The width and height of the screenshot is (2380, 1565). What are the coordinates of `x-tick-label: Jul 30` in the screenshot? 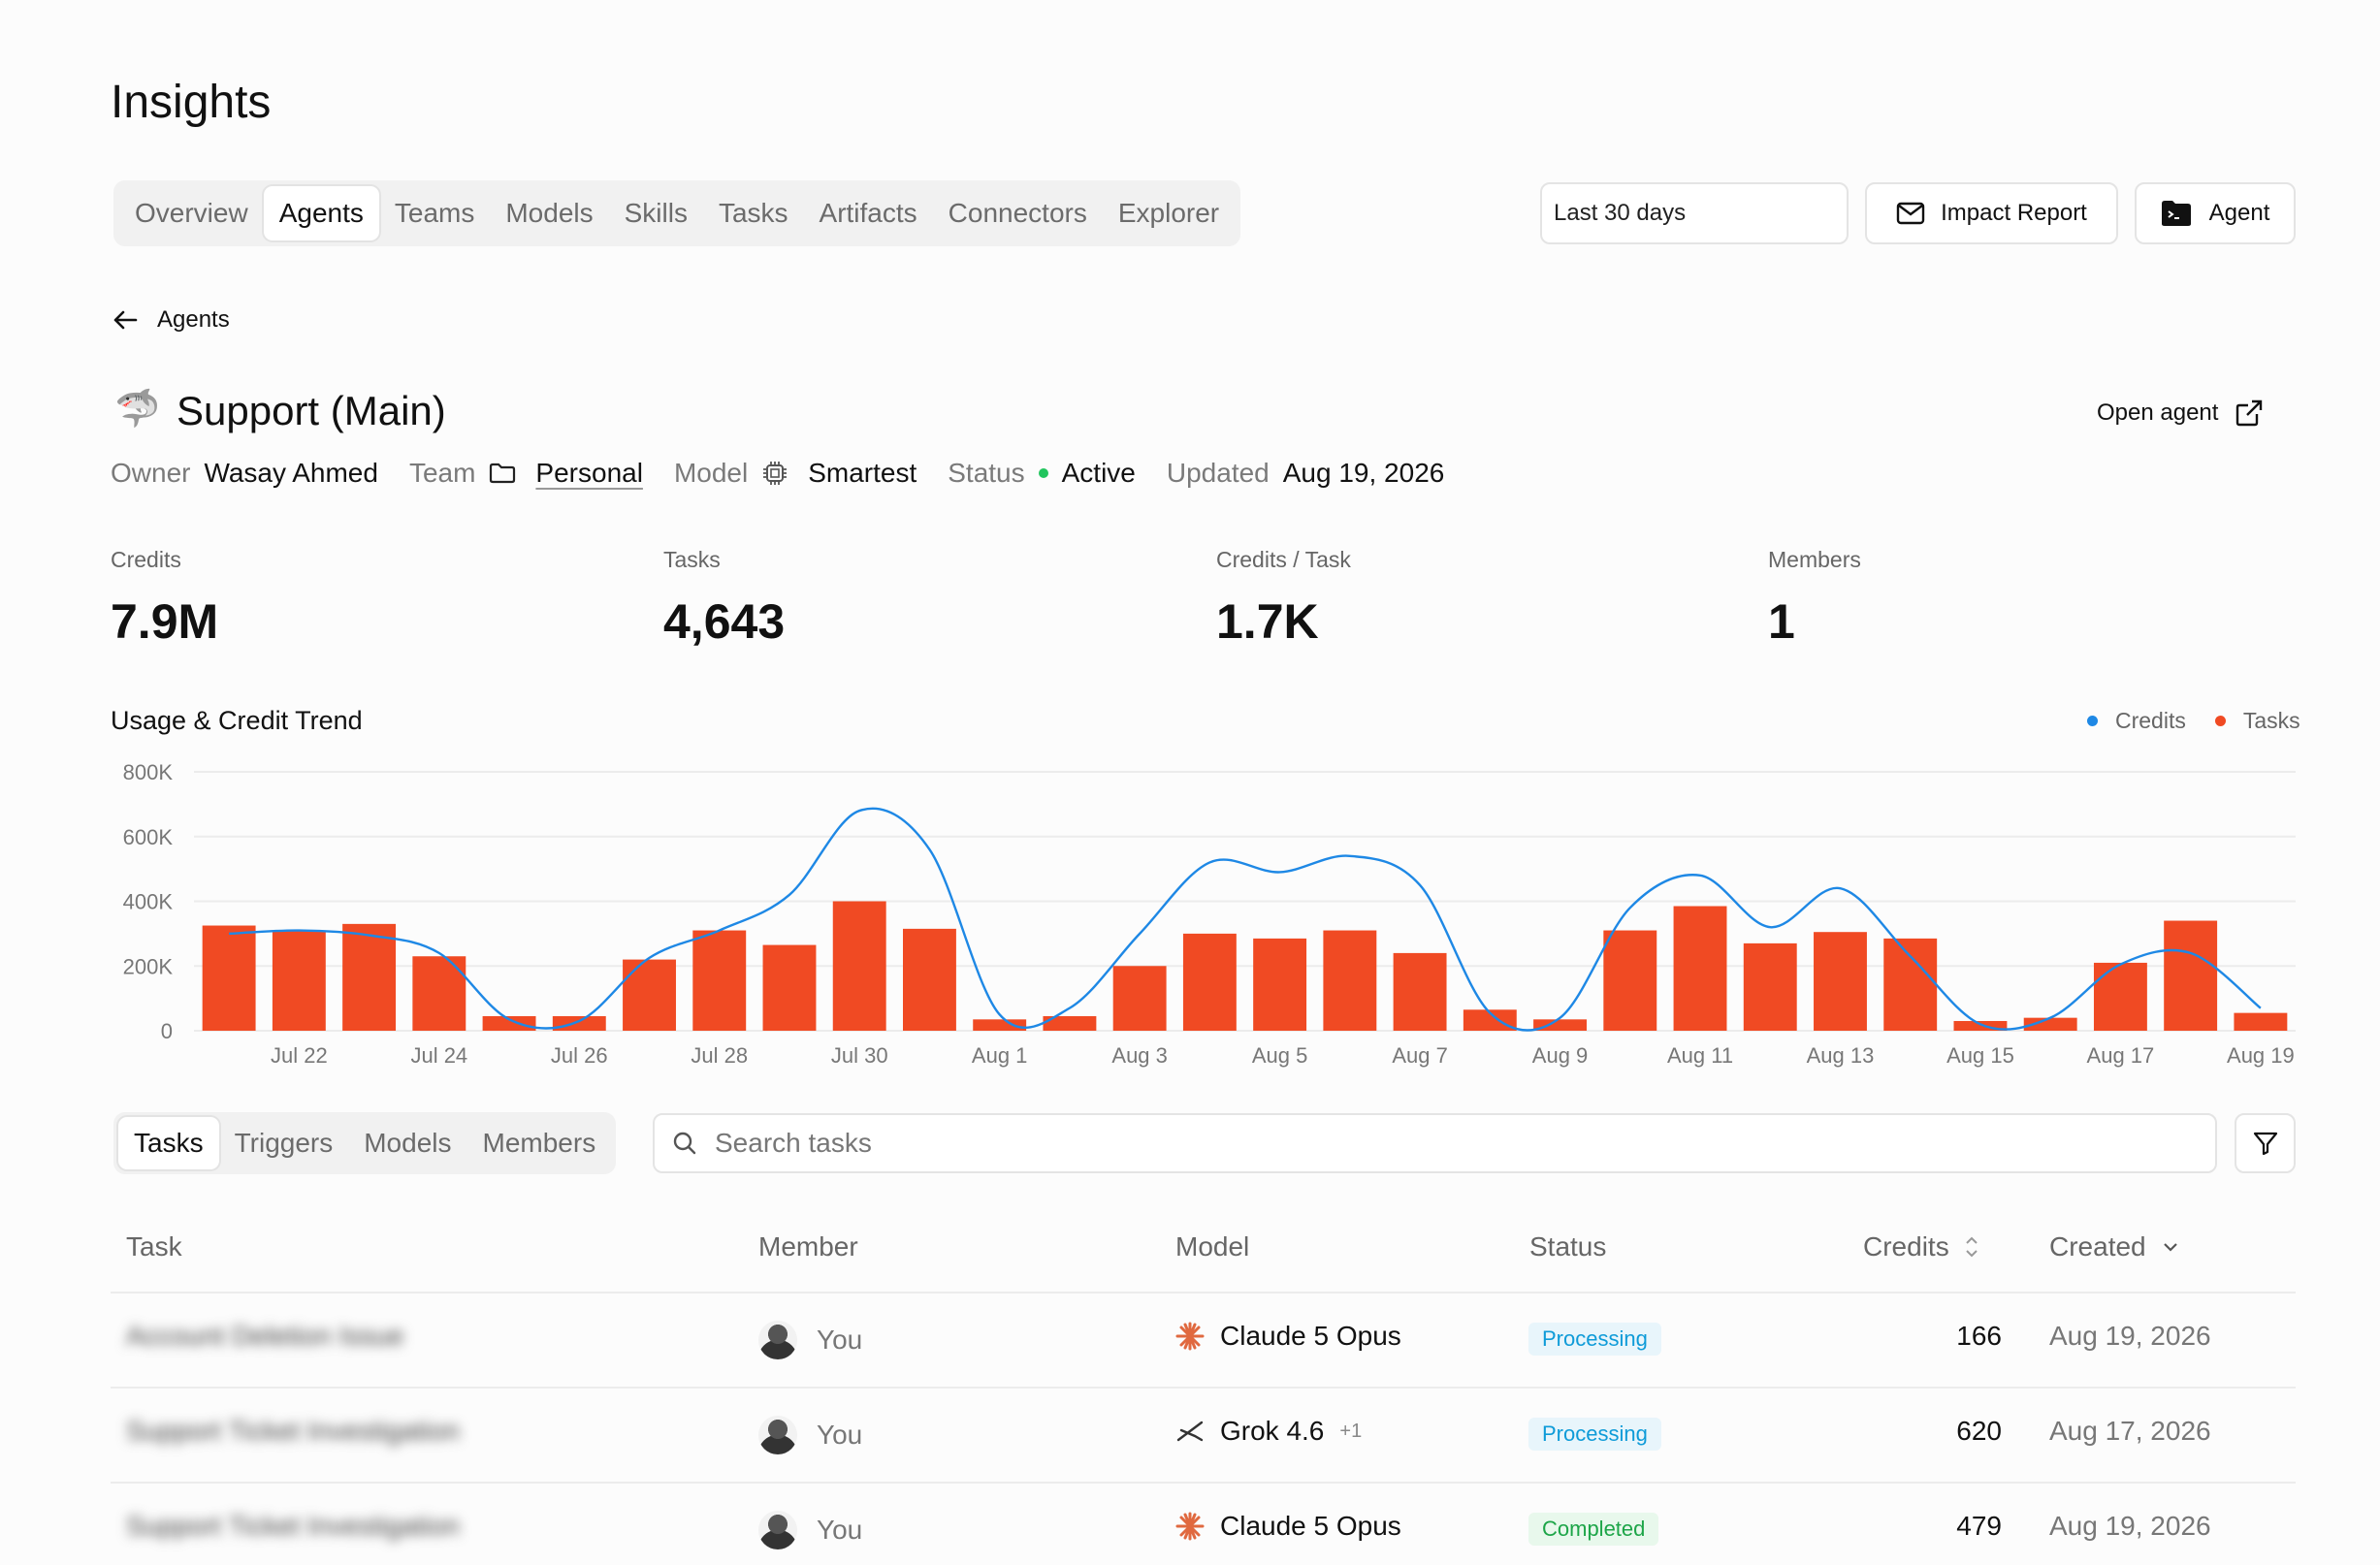 It's located at (859, 1055).